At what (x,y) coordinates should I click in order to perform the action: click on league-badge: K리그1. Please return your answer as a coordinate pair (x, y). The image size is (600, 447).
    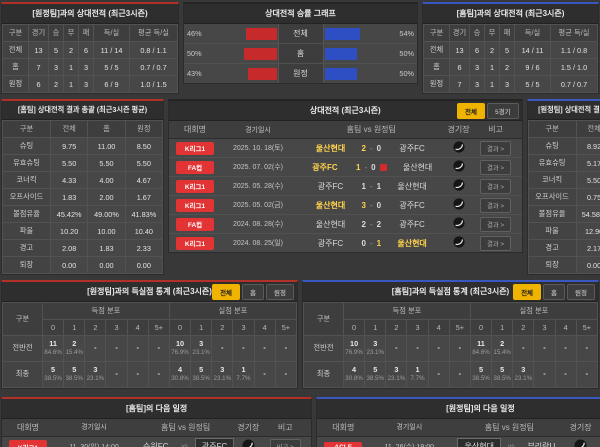
    Looking at the image, I should click on (195, 205).